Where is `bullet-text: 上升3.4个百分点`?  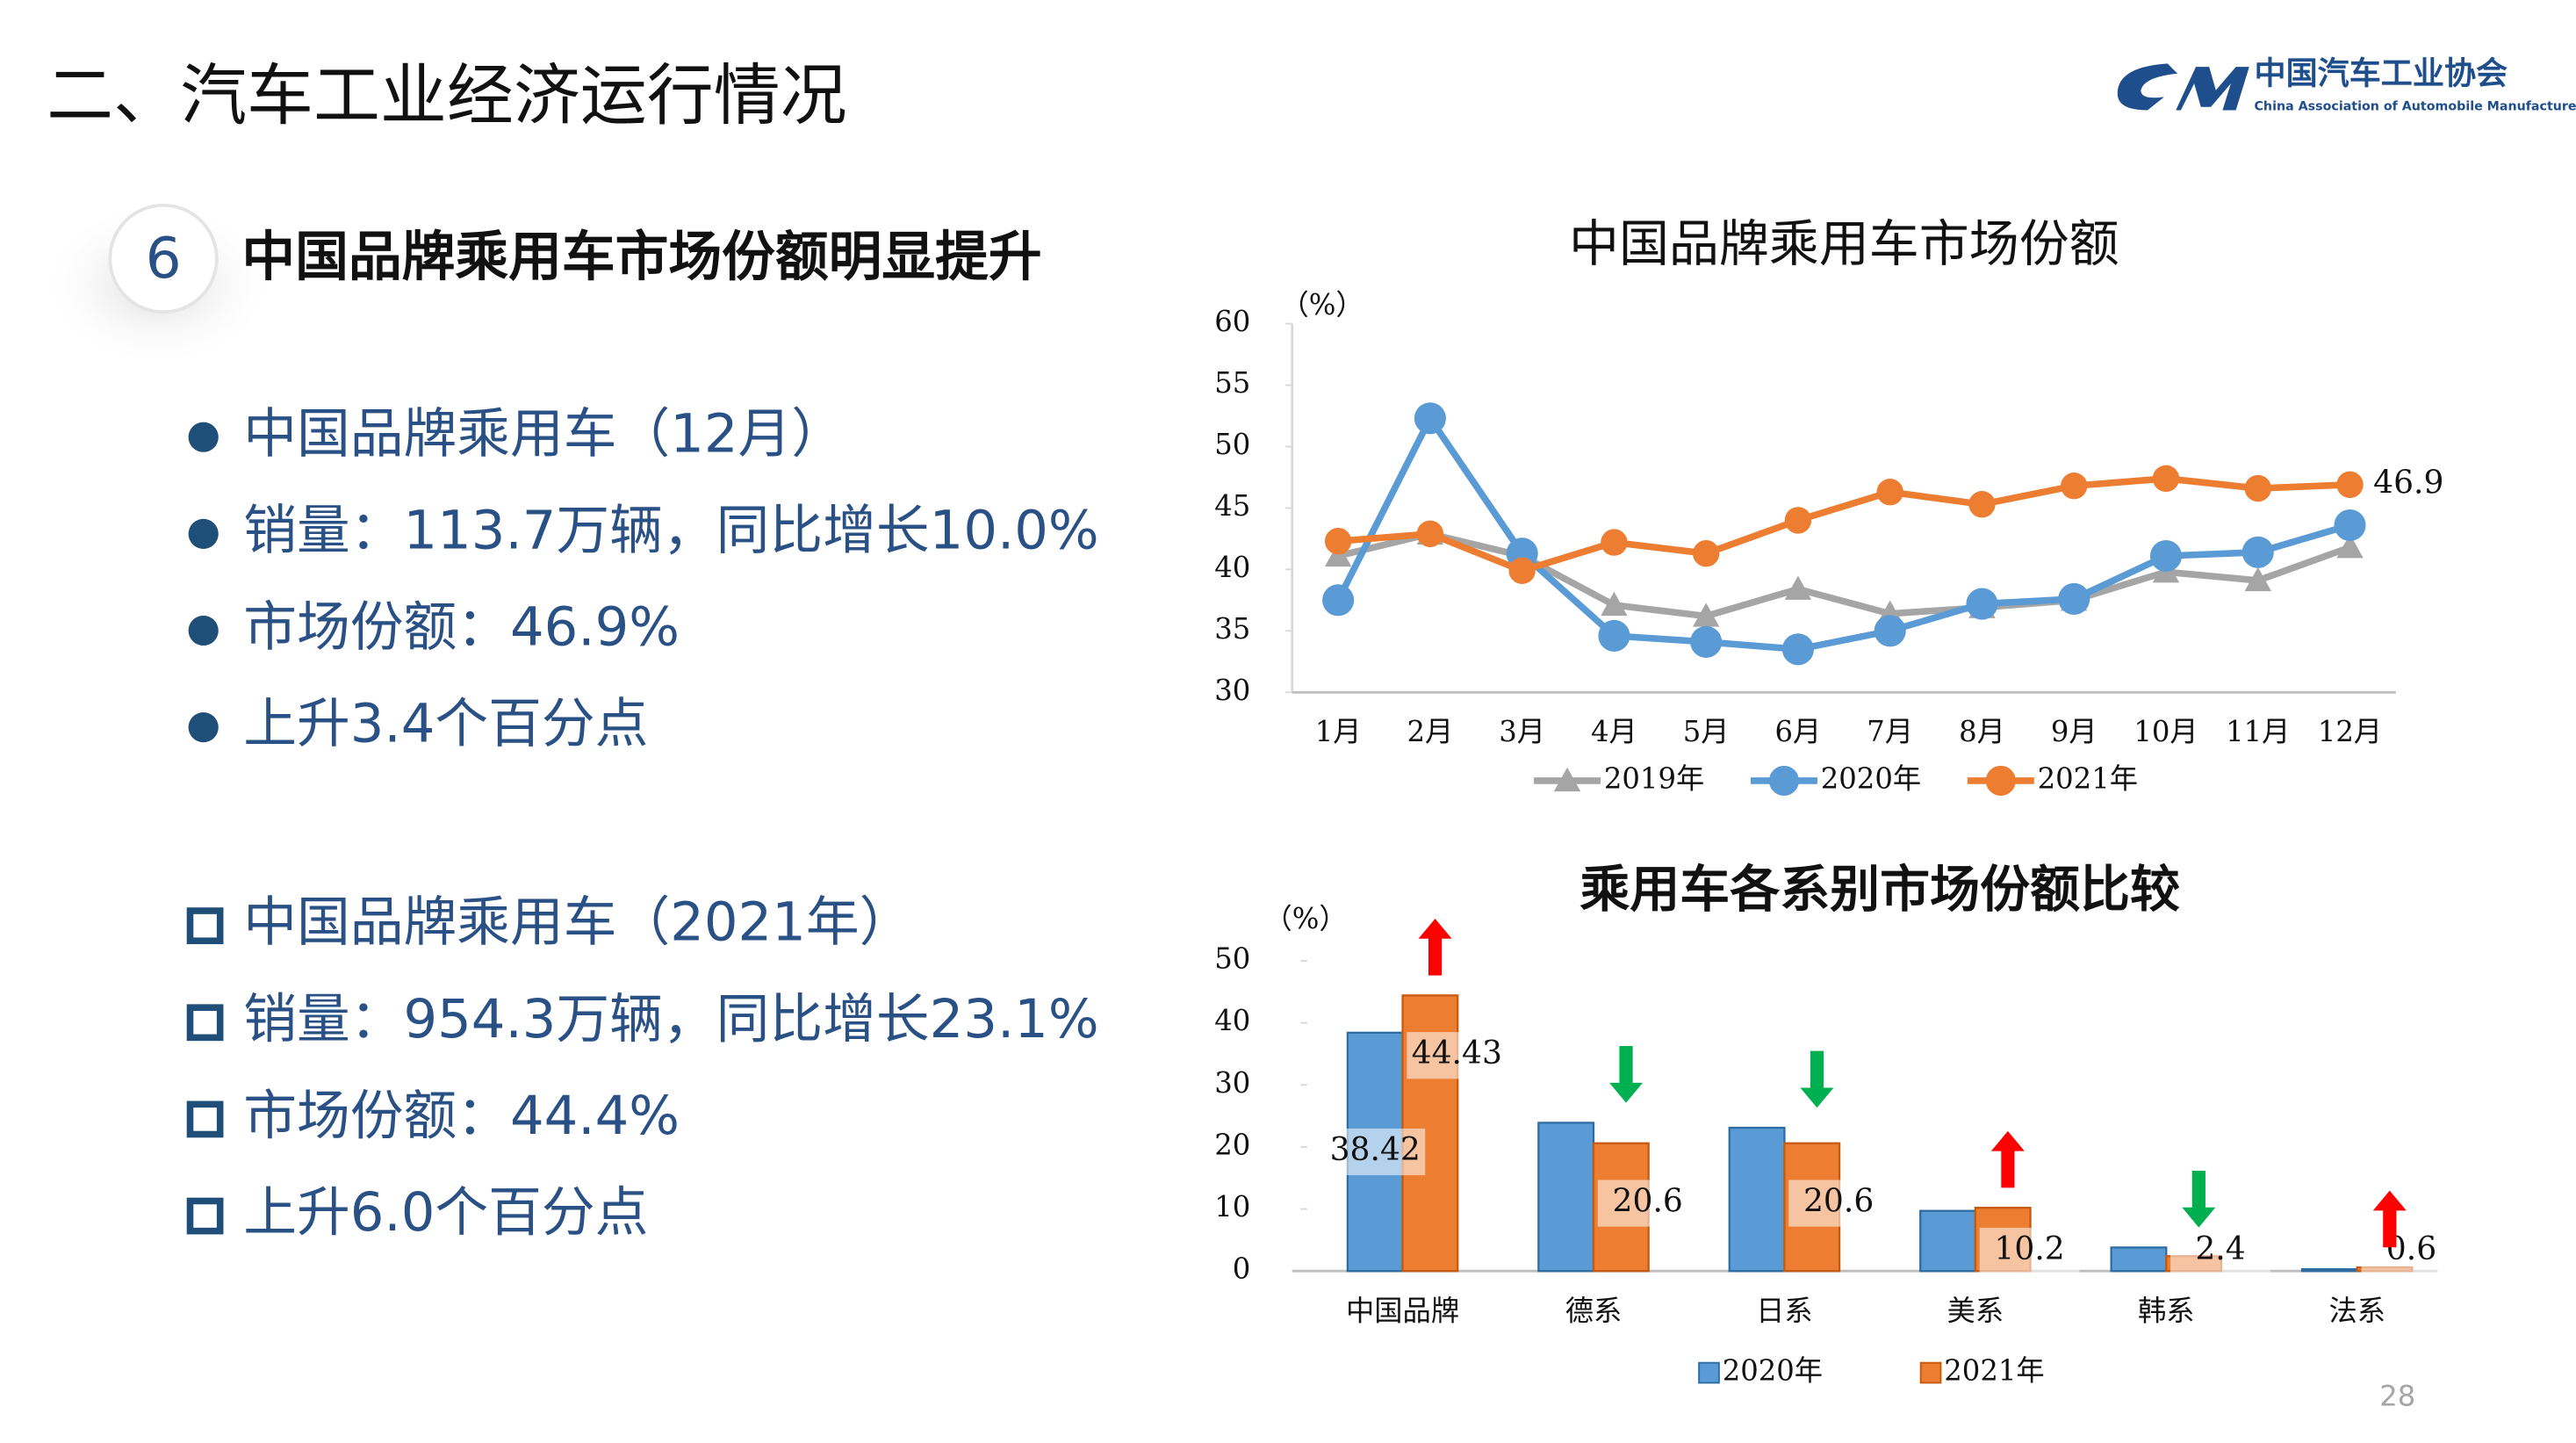 bullet-text: 上升3.4个百分点 is located at coordinates (445, 724).